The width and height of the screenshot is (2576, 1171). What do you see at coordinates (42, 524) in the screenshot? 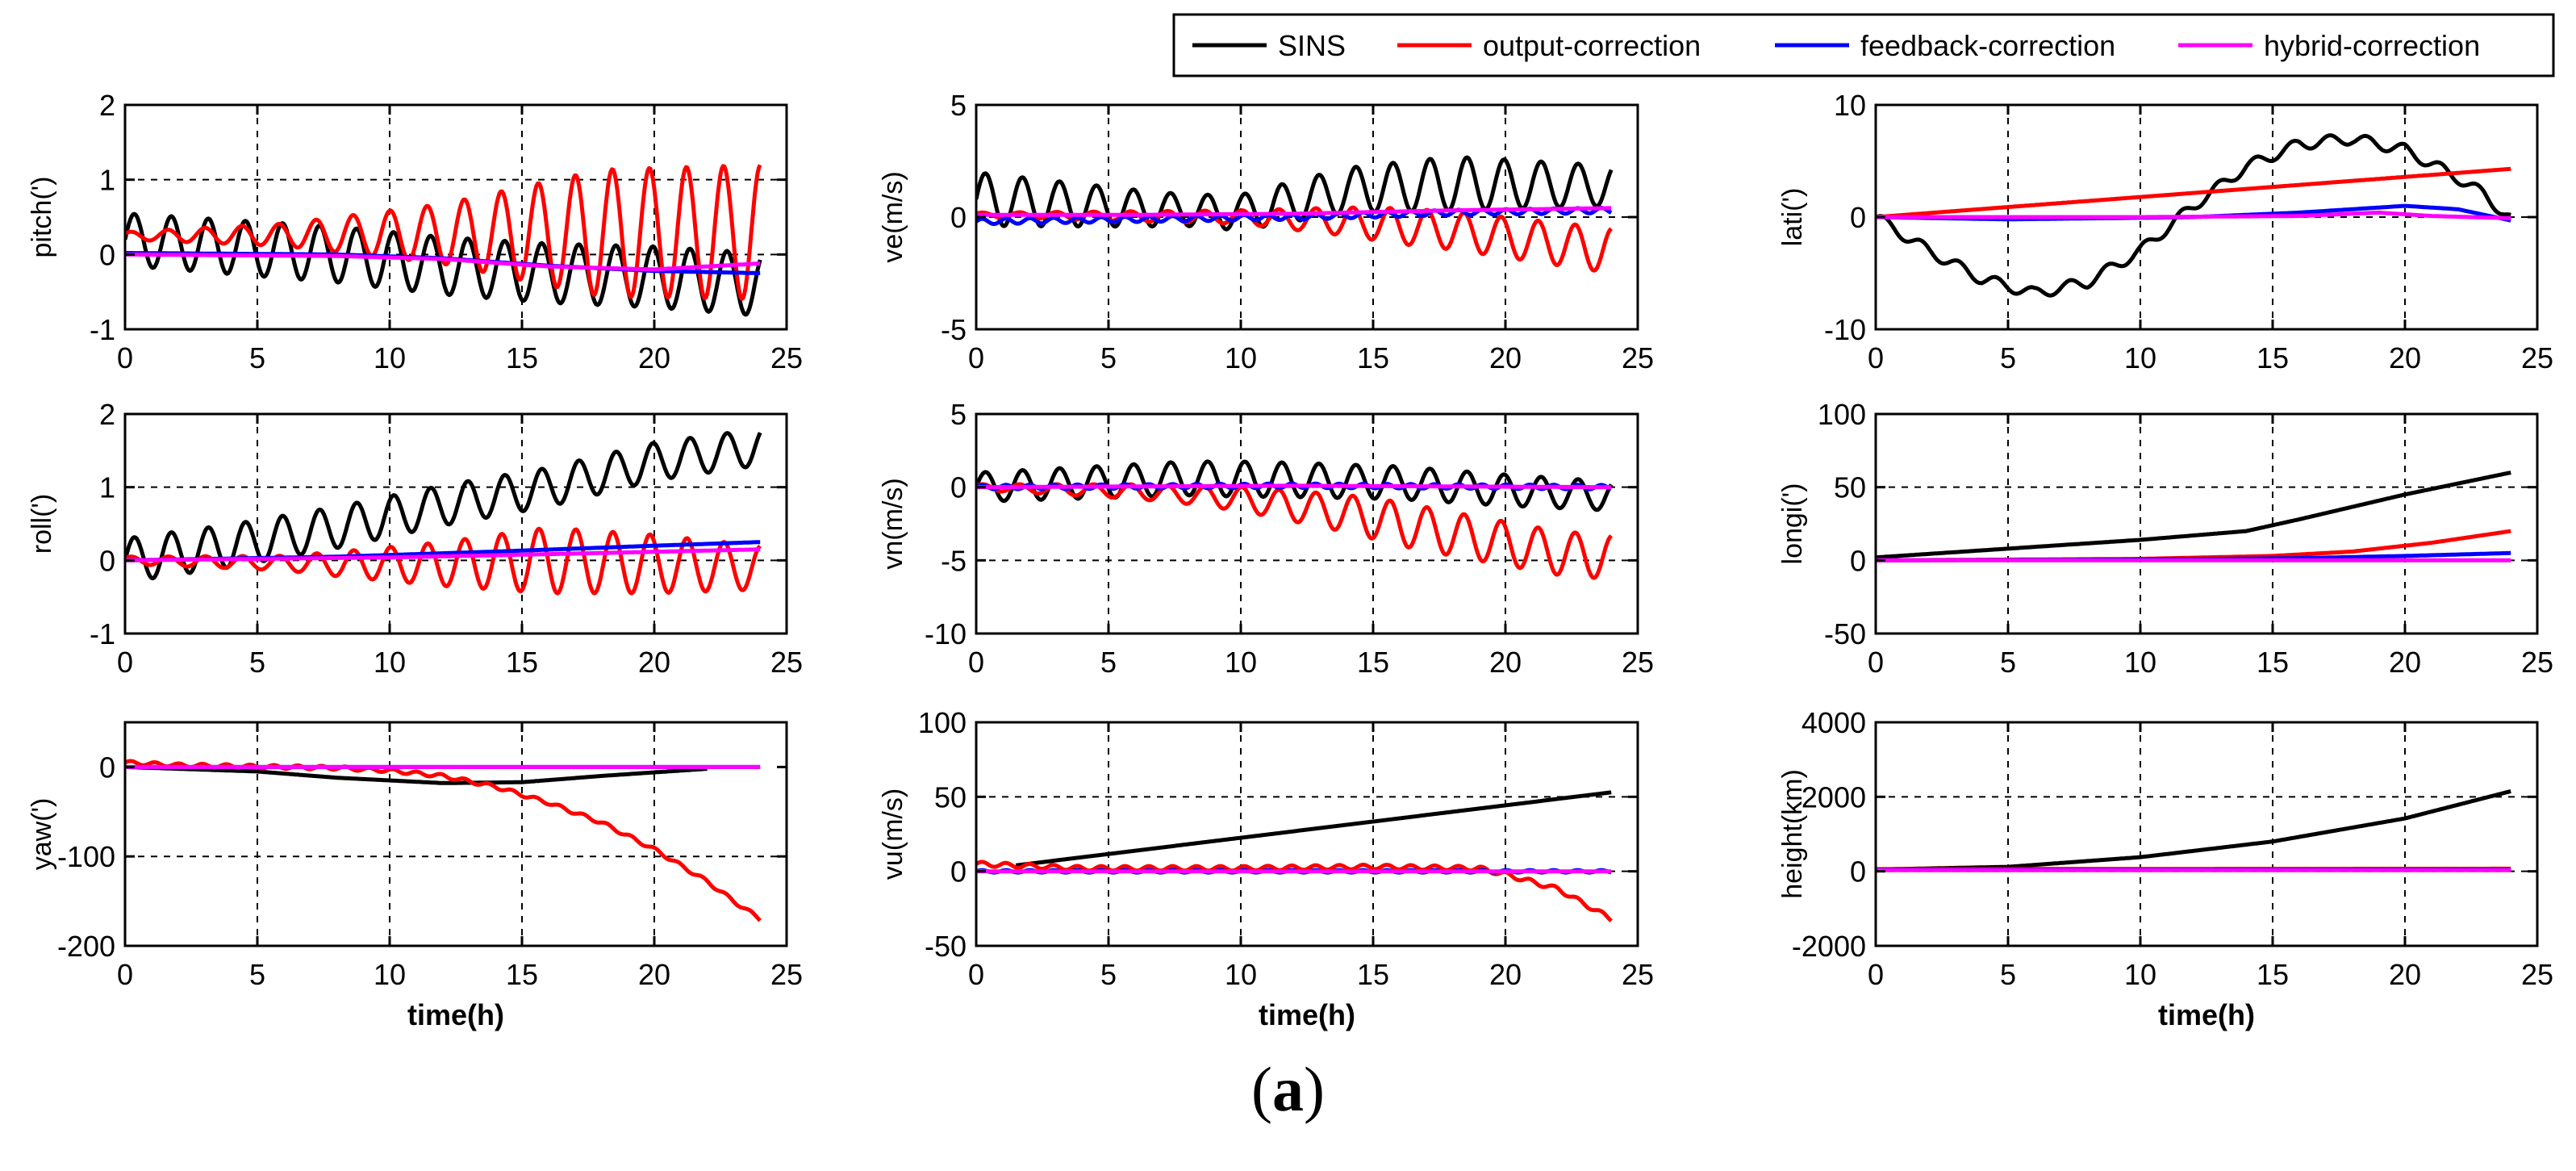
I see `y-axis-label: roll(')` at bounding box center [42, 524].